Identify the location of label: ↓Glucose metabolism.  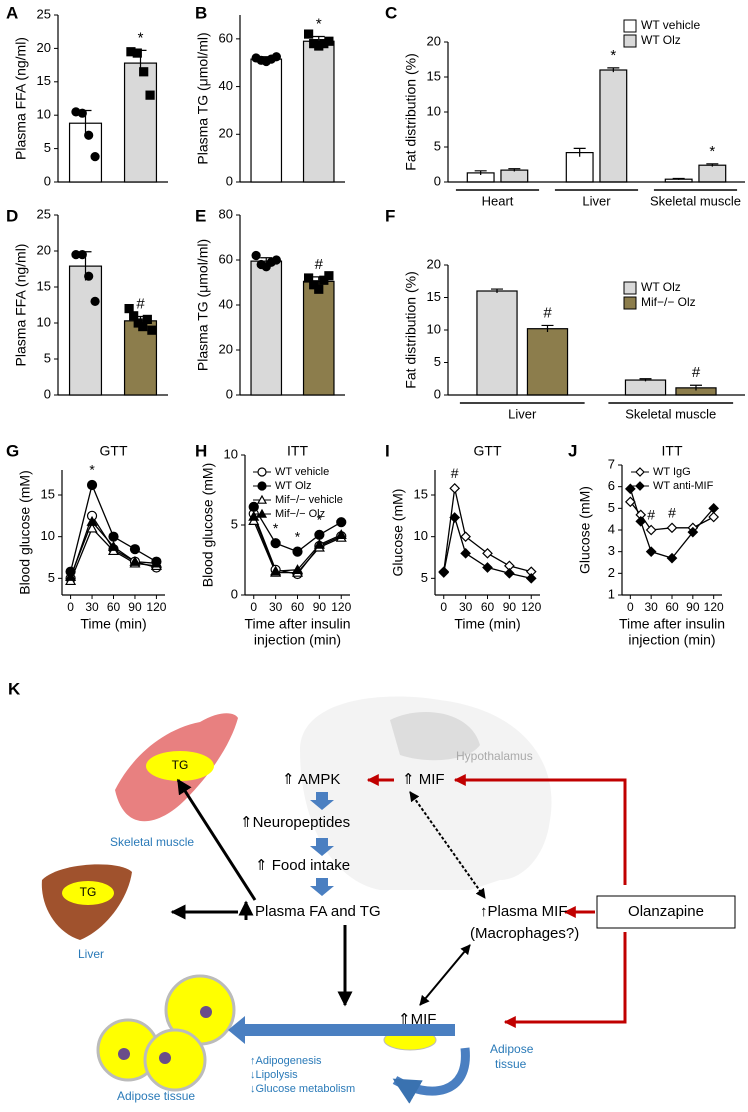
(302, 1089).